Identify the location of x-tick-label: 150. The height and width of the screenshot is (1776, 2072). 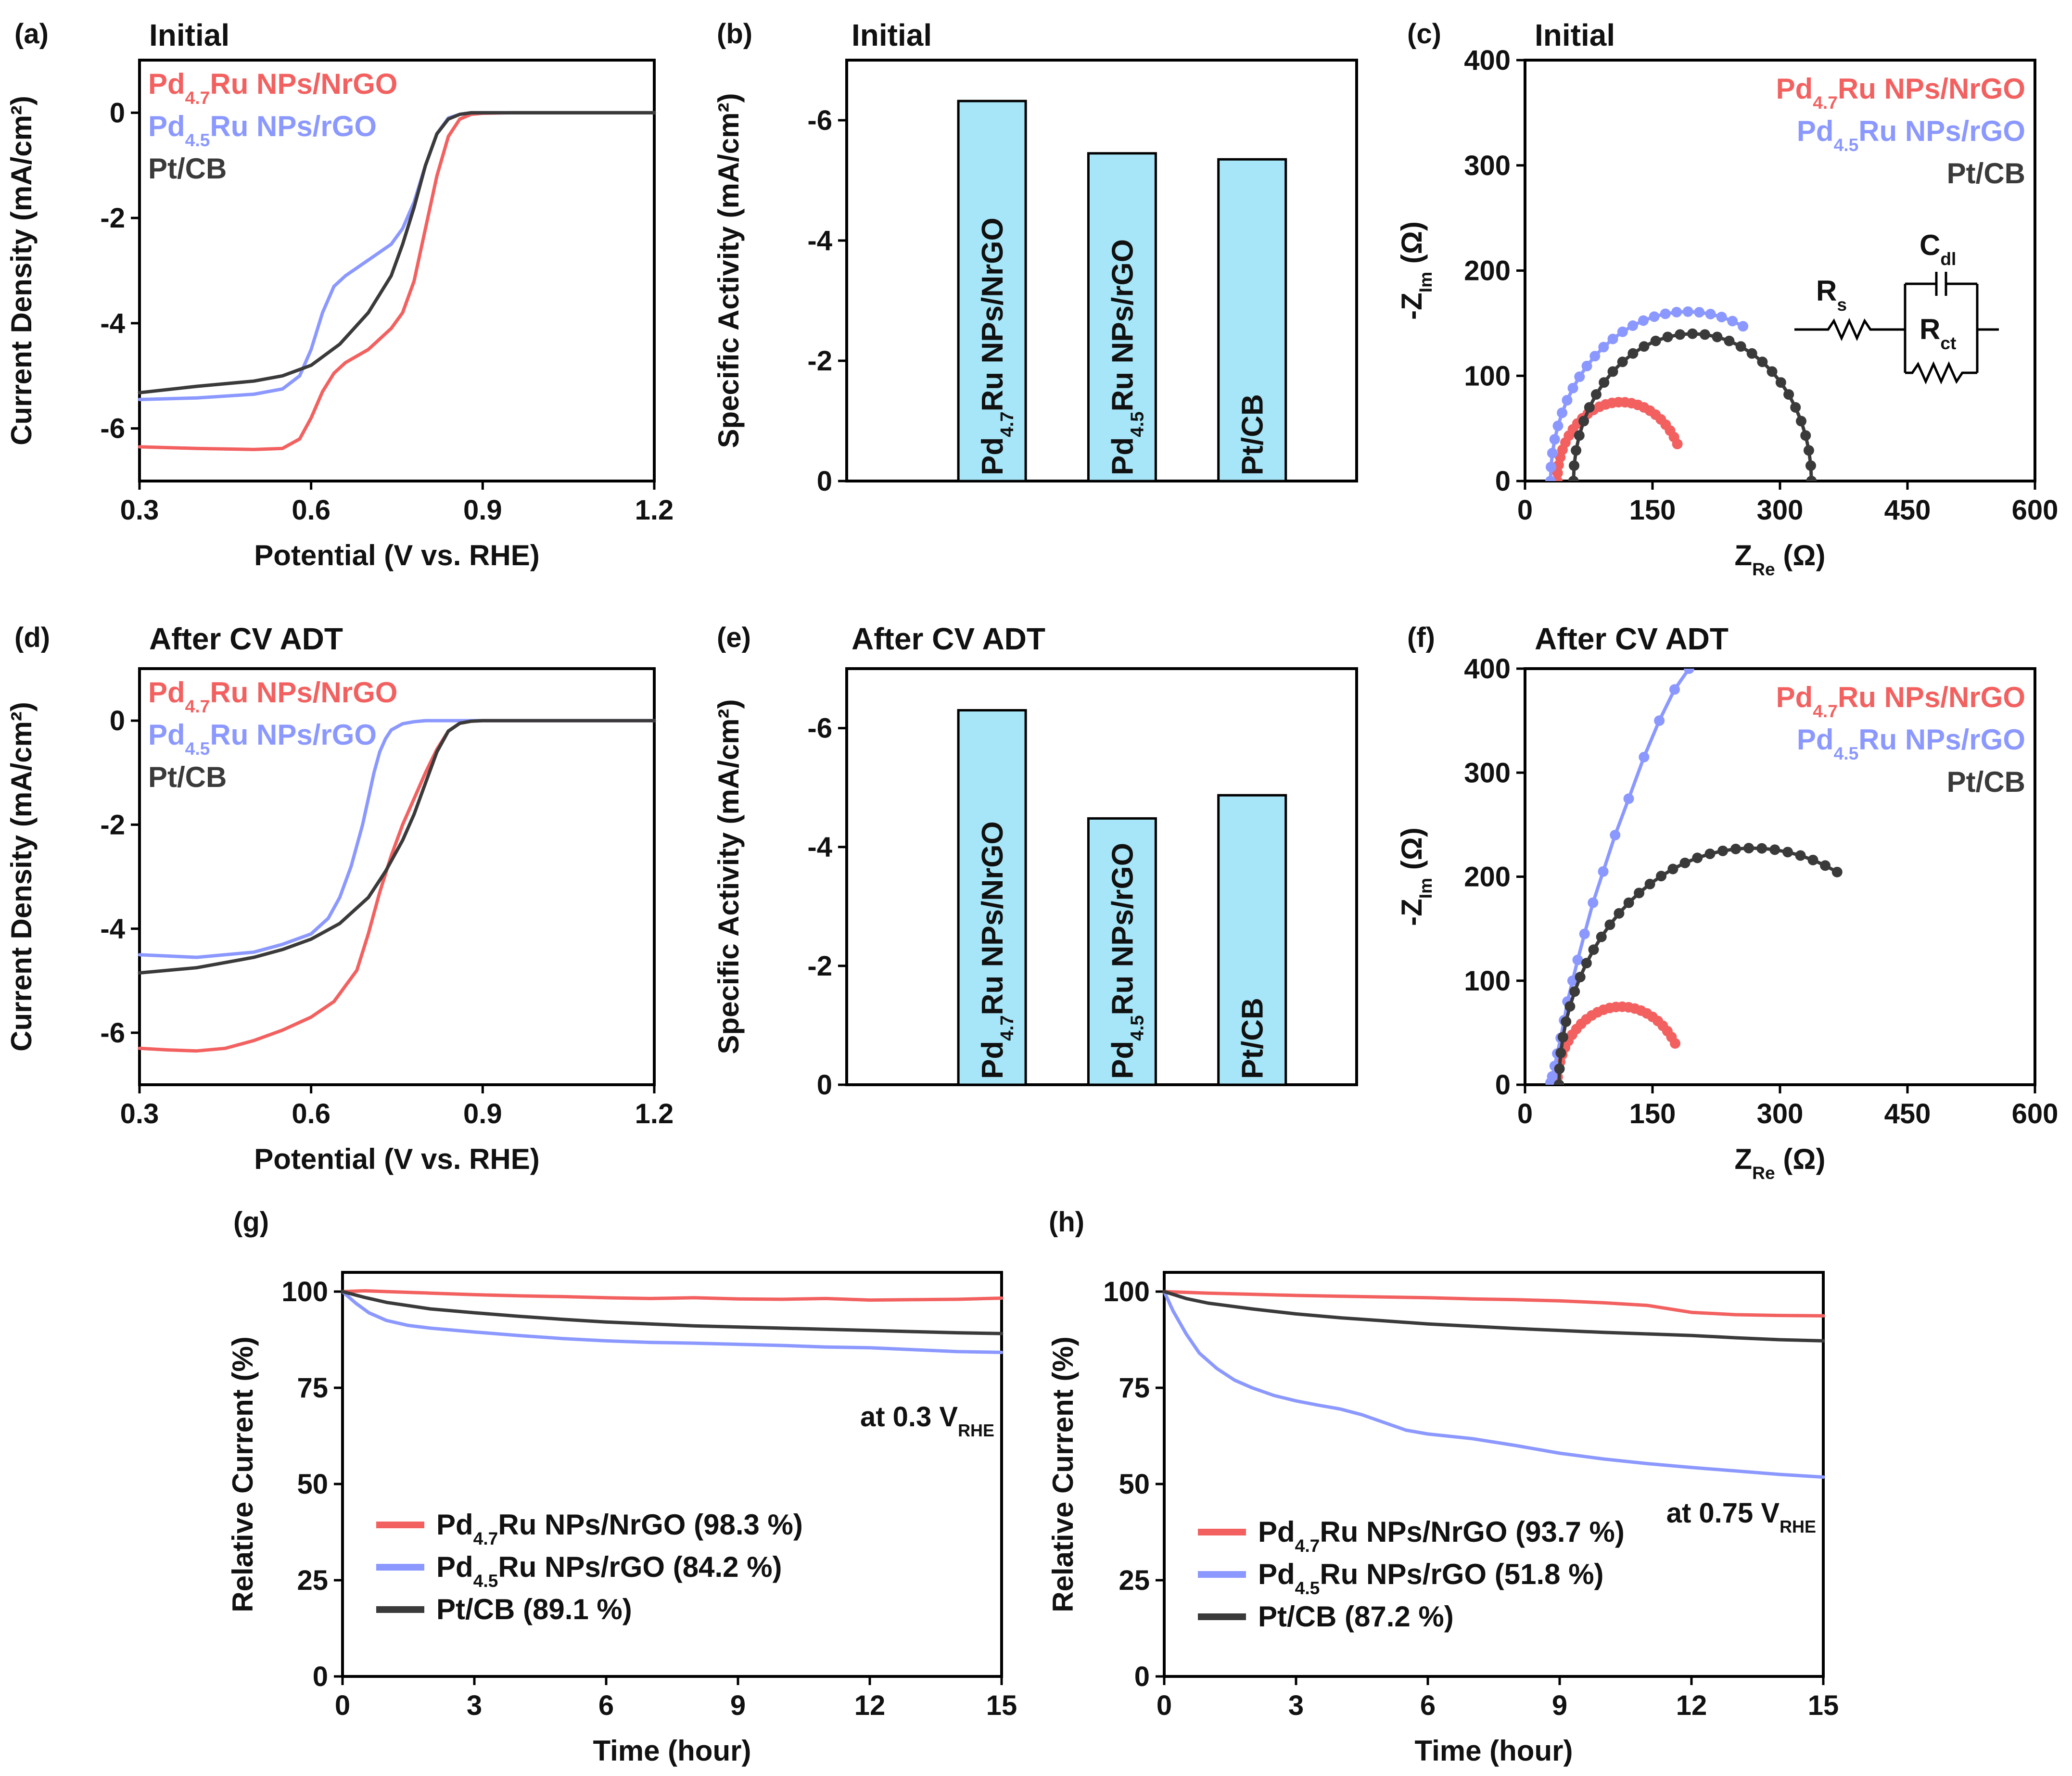
(1652, 510).